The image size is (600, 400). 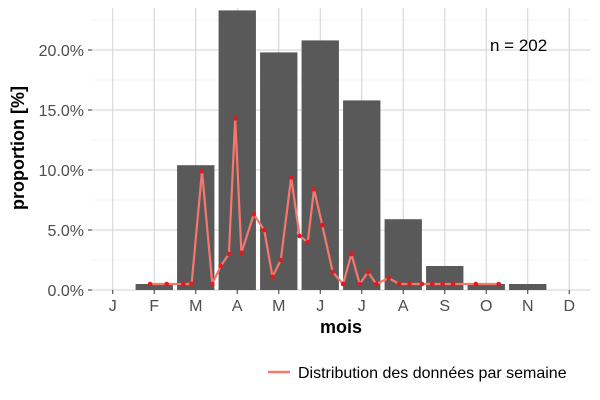 I want to click on x-tick-label: F, so click(x=154, y=306).